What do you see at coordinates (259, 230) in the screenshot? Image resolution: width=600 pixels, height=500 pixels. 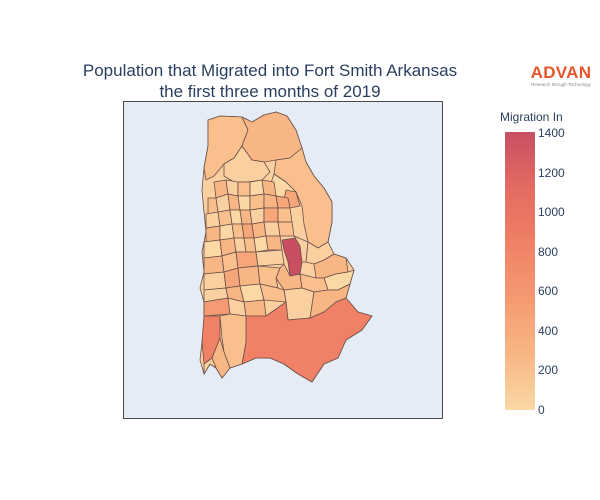 I see `region-c24` at bounding box center [259, 230].